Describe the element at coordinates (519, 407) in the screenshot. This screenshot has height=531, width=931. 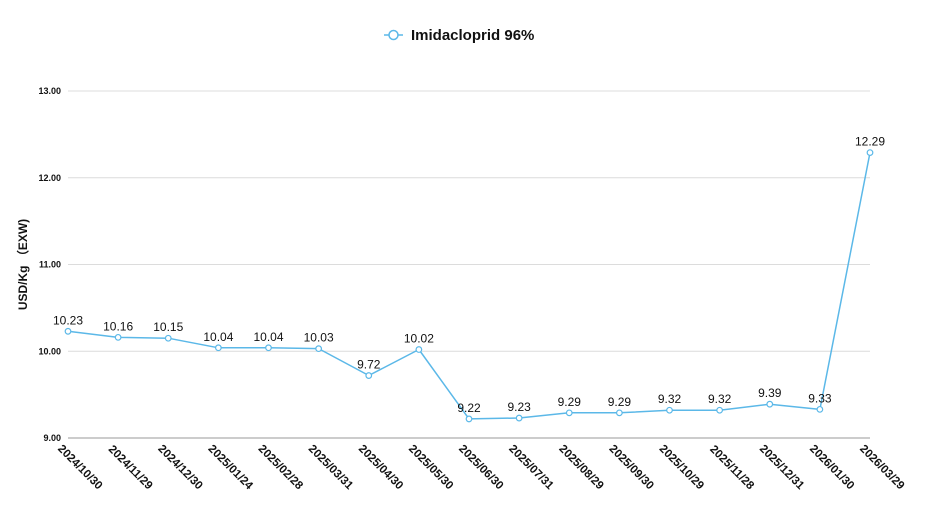
I see `data-label: 9.23` at that location.